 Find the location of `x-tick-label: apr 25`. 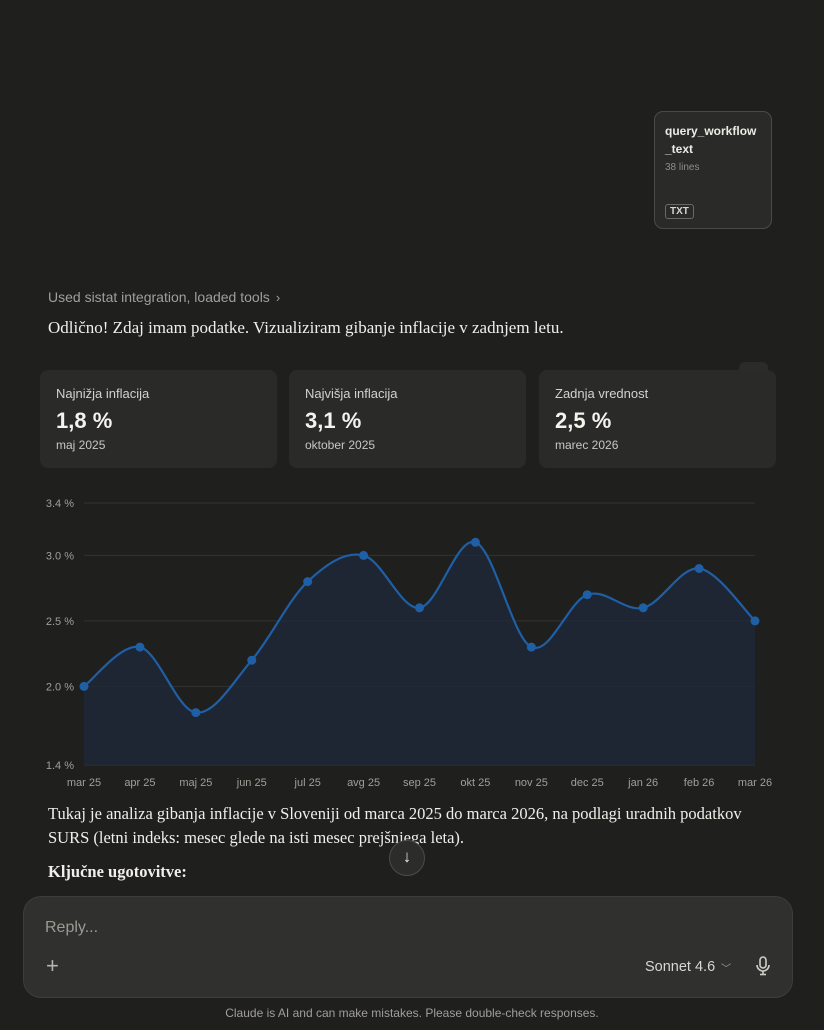

x-tick-label: apr 25 is located at coordinates (139, 783).